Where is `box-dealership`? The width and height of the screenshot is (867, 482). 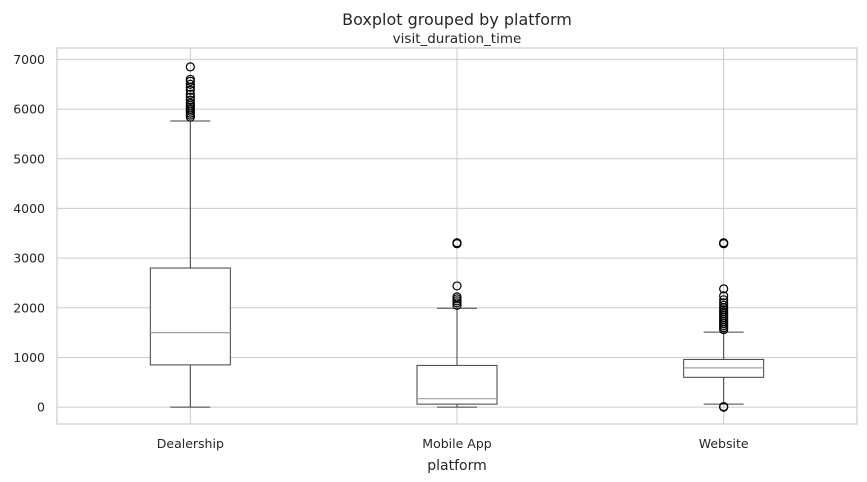
box-dealership is located at coordinates (190, 235).